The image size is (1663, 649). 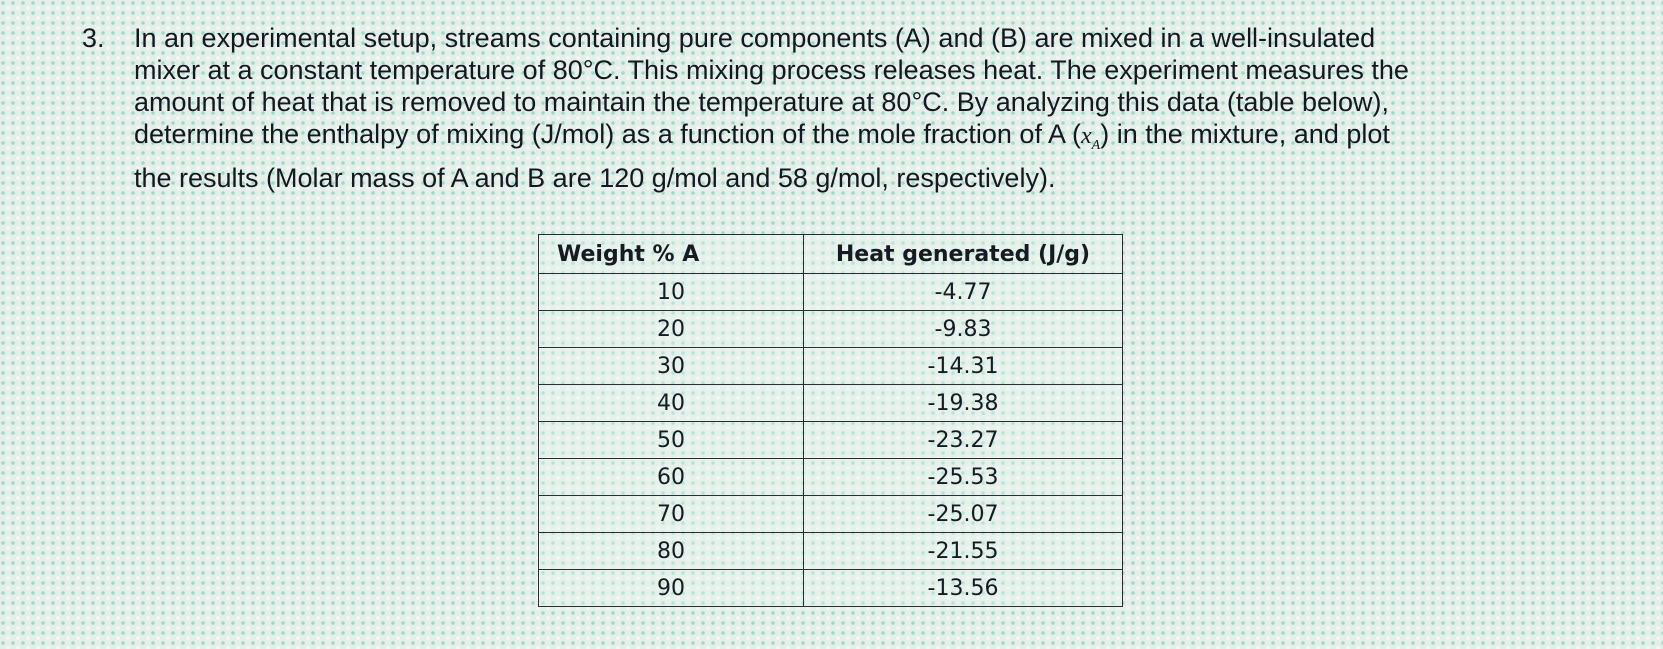 I want to click on header-weight-percent: Weight % A, so click(x=671, y=254).